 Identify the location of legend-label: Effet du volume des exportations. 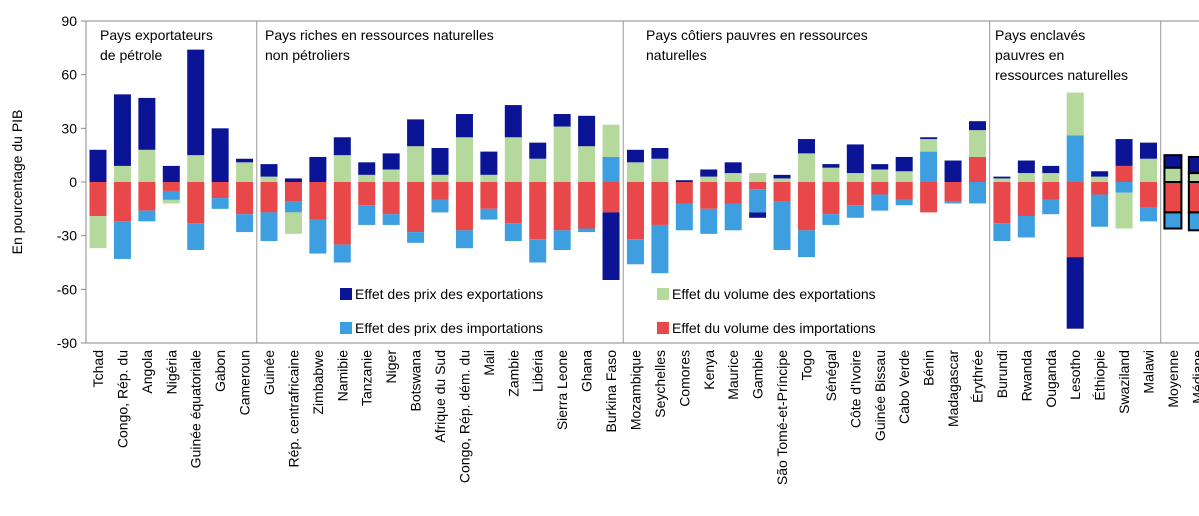
(774, 294).